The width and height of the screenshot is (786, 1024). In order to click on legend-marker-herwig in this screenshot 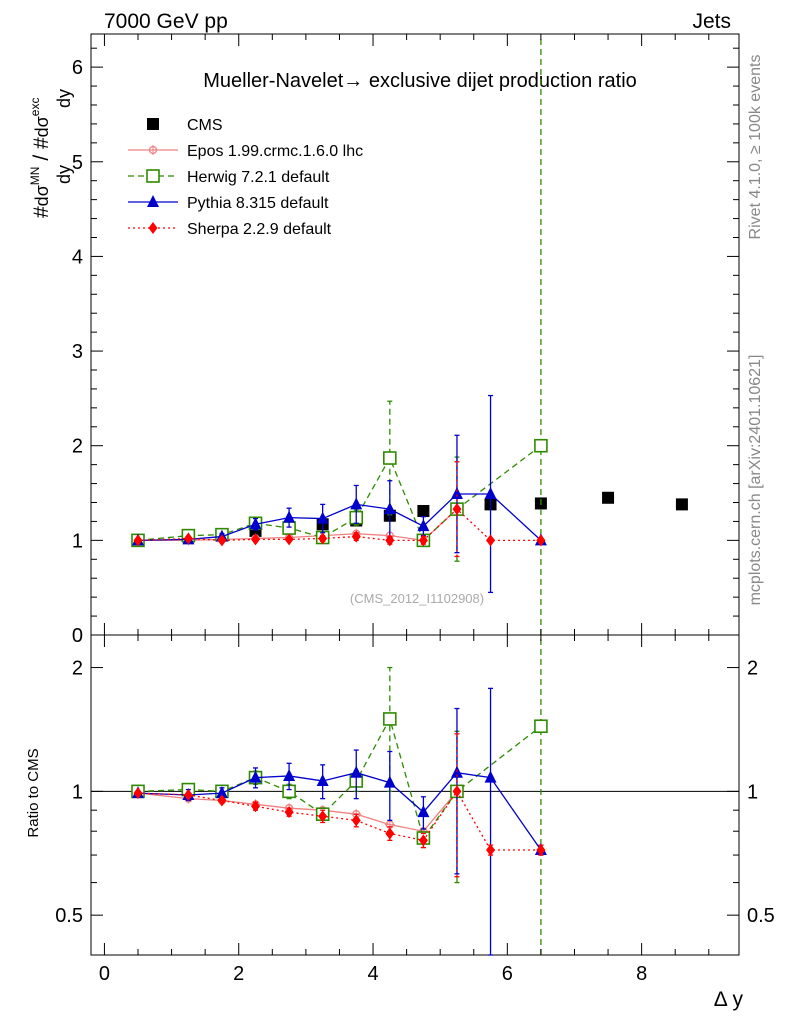, I will do `click(153, 176)`.